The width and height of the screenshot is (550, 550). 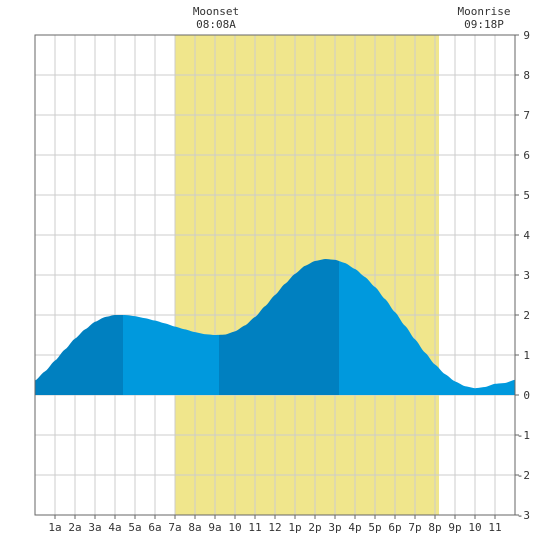 What do you see at coordinates (522, 275) in the screenshot?
I see `y-axis-ticks: -3 -2 -1 0 1 2 3 4 5 6 7 8 9` at bounding box center [522, 275].